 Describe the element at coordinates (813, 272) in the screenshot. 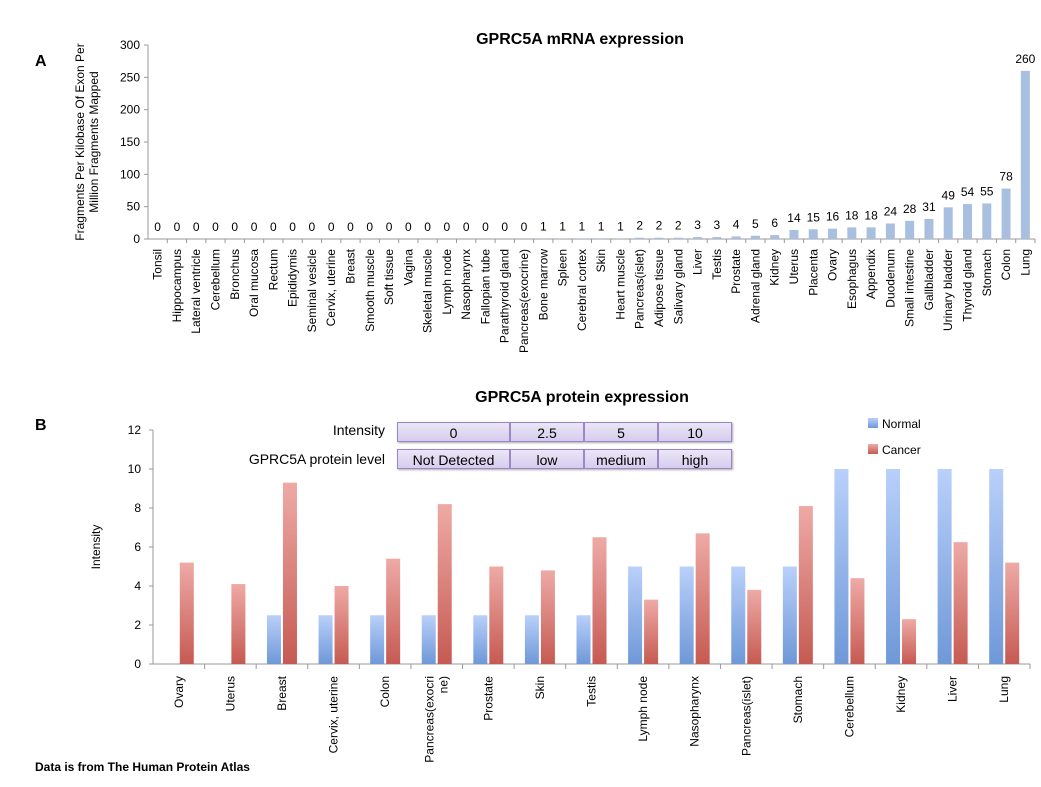

I see `x-tick-label-a: Placenta` at that location.